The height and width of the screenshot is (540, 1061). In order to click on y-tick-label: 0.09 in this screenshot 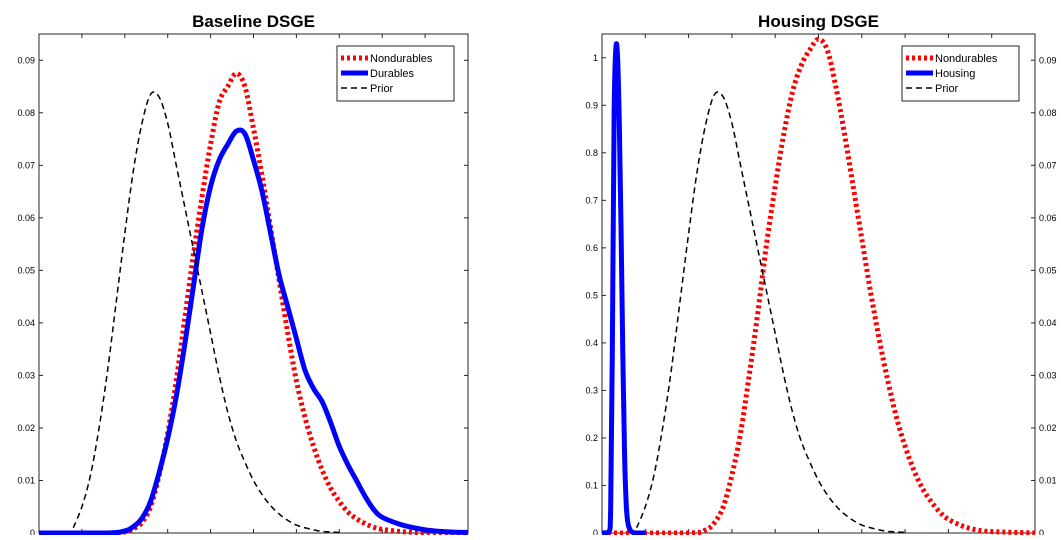, I will do `click(26, 60)`.